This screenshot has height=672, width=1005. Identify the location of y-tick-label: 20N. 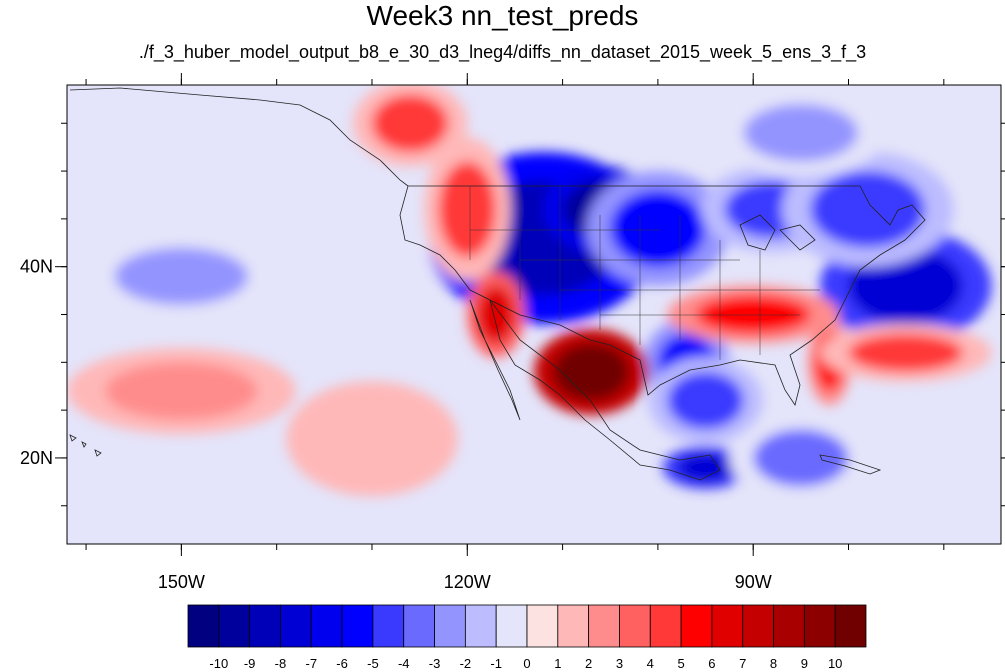
(36, 458).